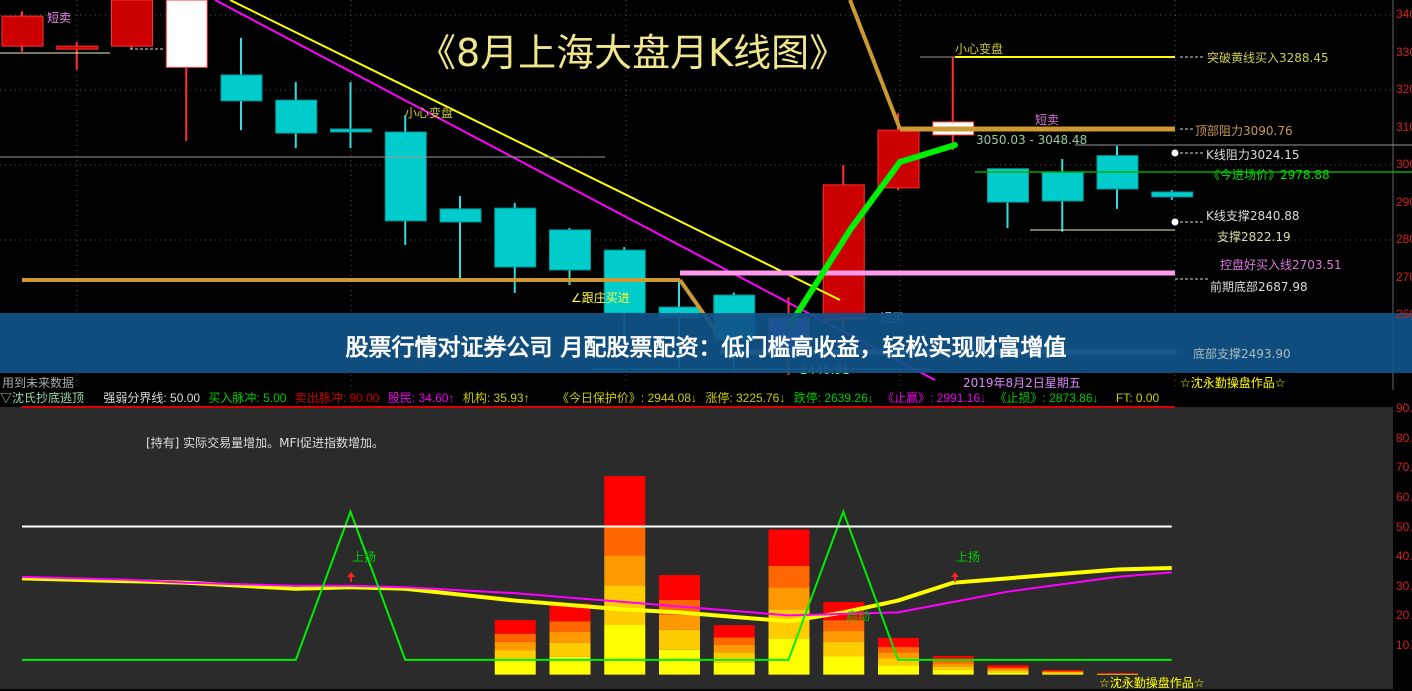 The image size is (1412, 691). Describe the element at coordinates (1404, 276) in the screenshot. I see `price-tick: 2700` at that location.